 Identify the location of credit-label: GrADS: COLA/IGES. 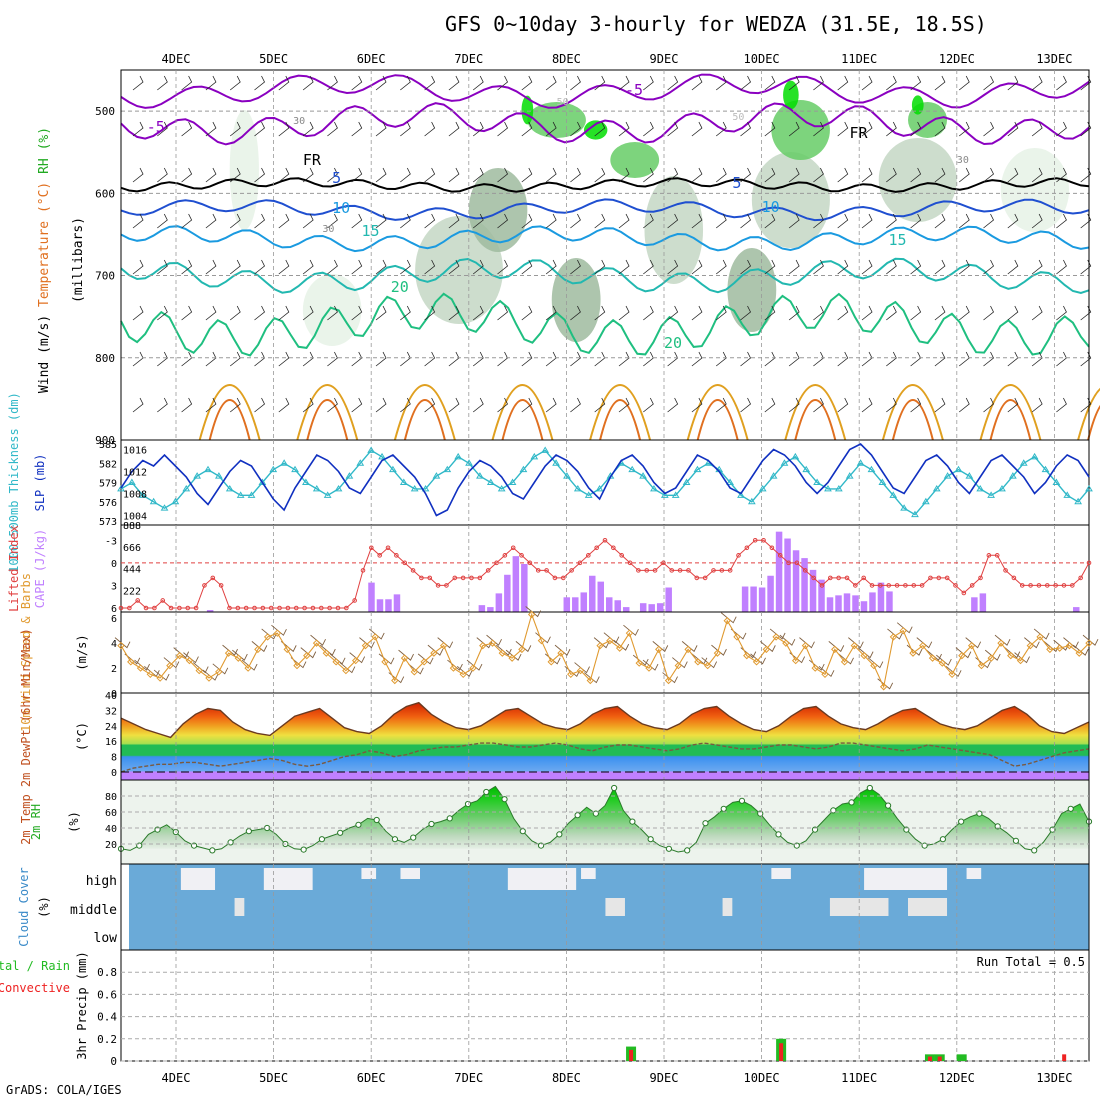
(64, 1090).